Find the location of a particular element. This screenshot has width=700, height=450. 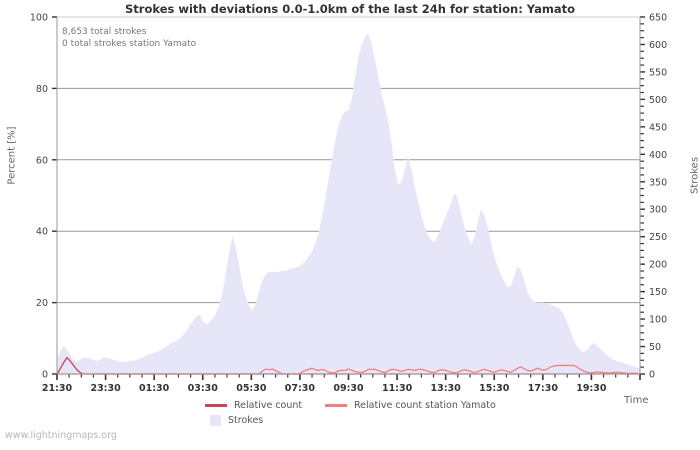

svg-text: 450 is located at coordinates (658, 127).